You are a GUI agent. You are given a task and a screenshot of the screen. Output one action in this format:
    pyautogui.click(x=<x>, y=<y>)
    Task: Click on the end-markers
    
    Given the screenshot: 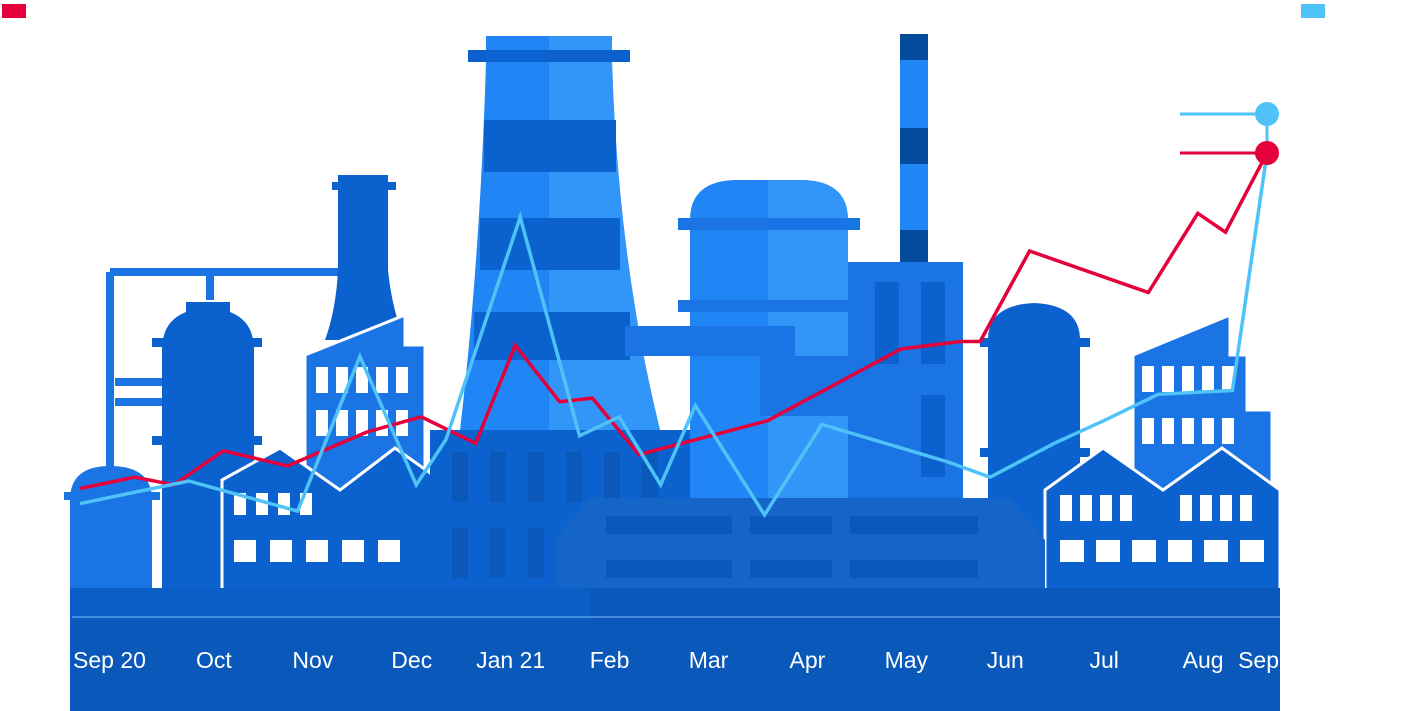 What is the action you would take?
    pyautogui.click(x=1229, y=133)
    